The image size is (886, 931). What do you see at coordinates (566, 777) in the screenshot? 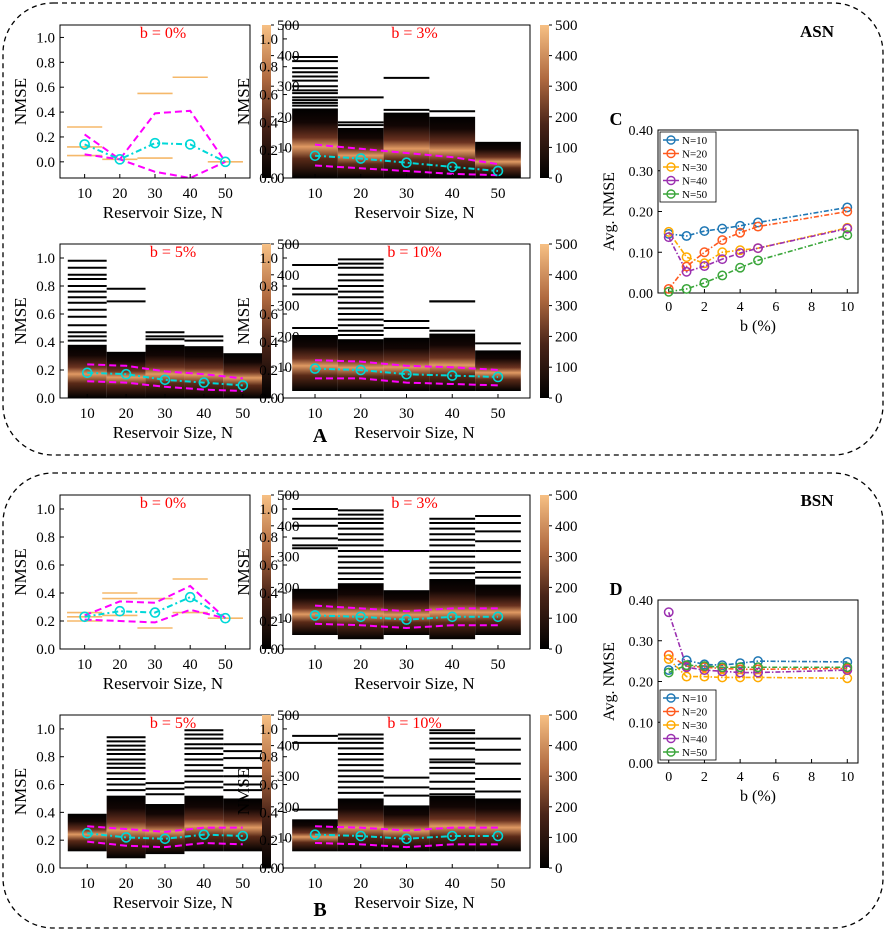
I see `colorbar-tick-label: 300` at bounding box center [566, 777].